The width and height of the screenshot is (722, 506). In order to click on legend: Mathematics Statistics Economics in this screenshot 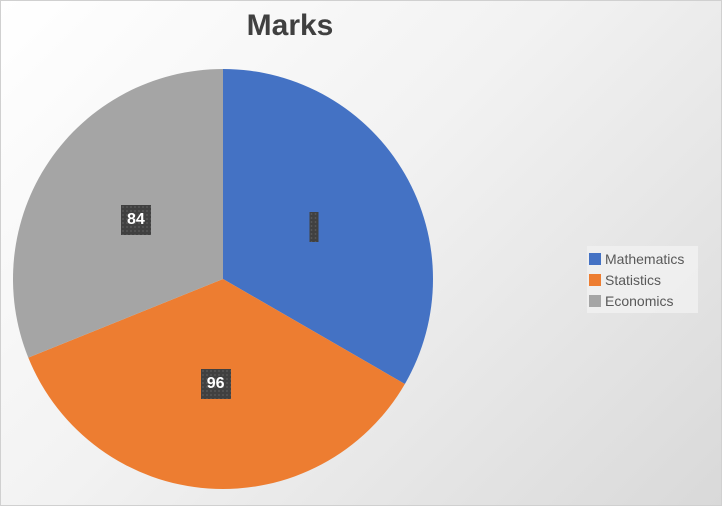, I will do `click(643, 279)`.